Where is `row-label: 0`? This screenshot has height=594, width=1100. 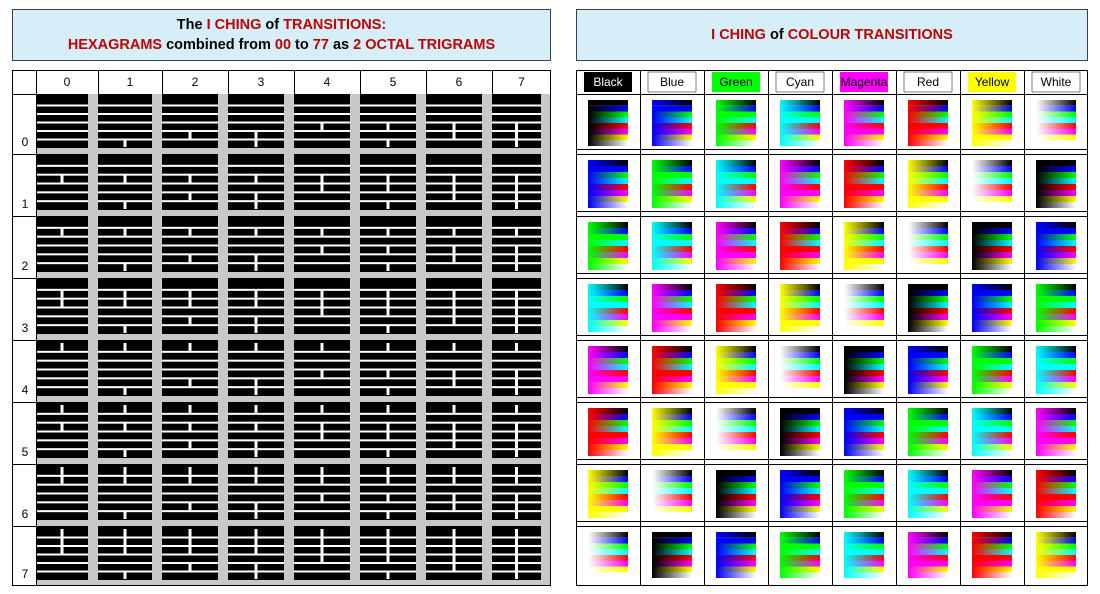 row-label: 0 is located at coordinates (25, 142).